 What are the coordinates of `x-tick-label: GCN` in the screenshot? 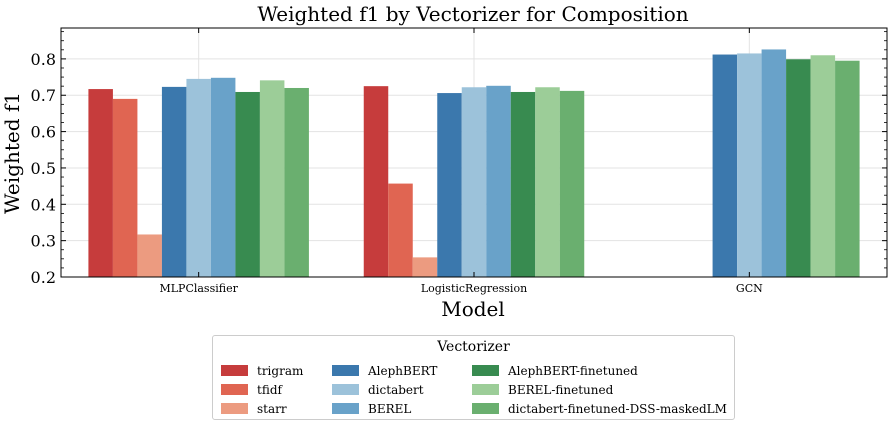 It's located at (749, 288).